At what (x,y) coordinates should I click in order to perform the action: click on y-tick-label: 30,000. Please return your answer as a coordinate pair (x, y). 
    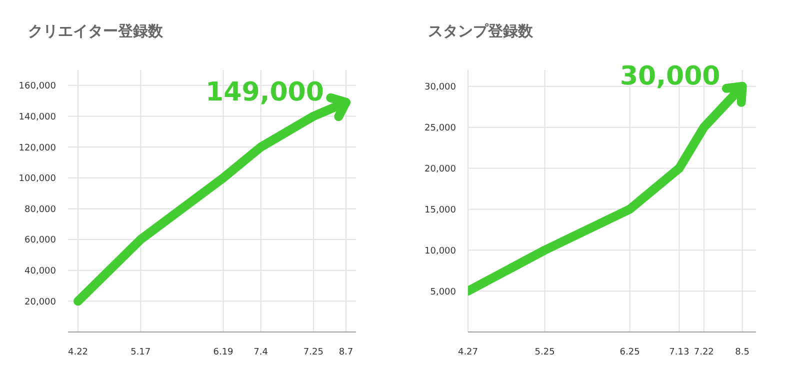
    Looking at the image, I should click on (440, 87).